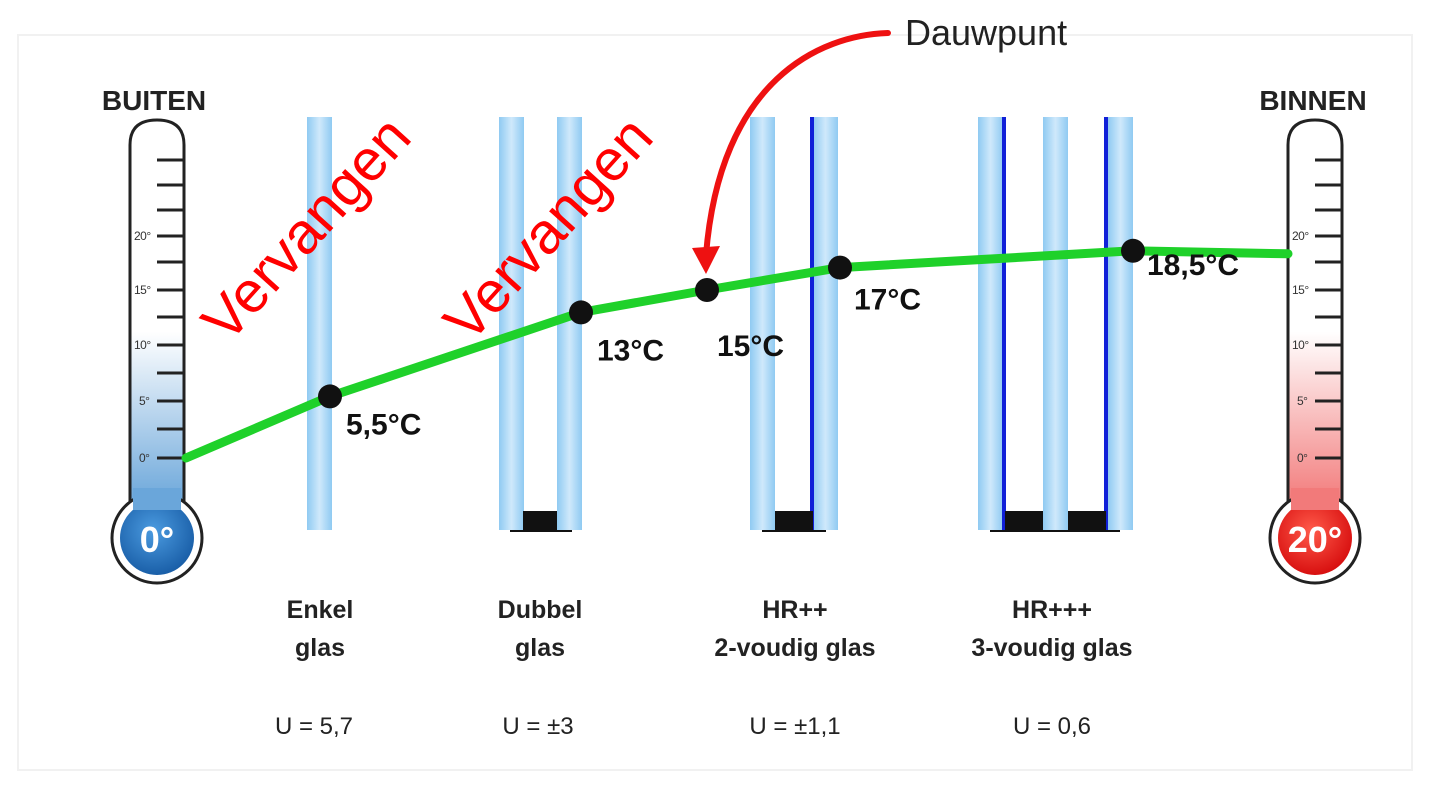  Describe the element at coordinates (142, 345) in the screenshot. I see `outside-tick-10: 10°` at that location.